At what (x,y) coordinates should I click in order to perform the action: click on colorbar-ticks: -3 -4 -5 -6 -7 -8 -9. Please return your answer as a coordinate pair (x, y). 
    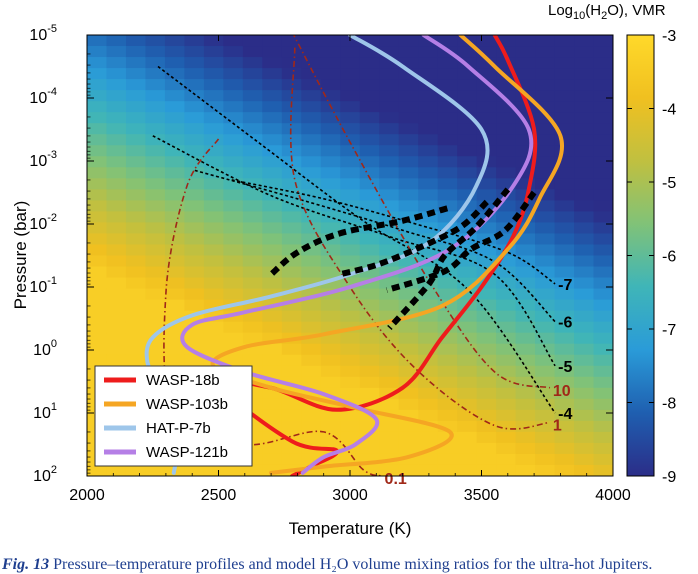
    Looking at the image, I should click on (651, 257).